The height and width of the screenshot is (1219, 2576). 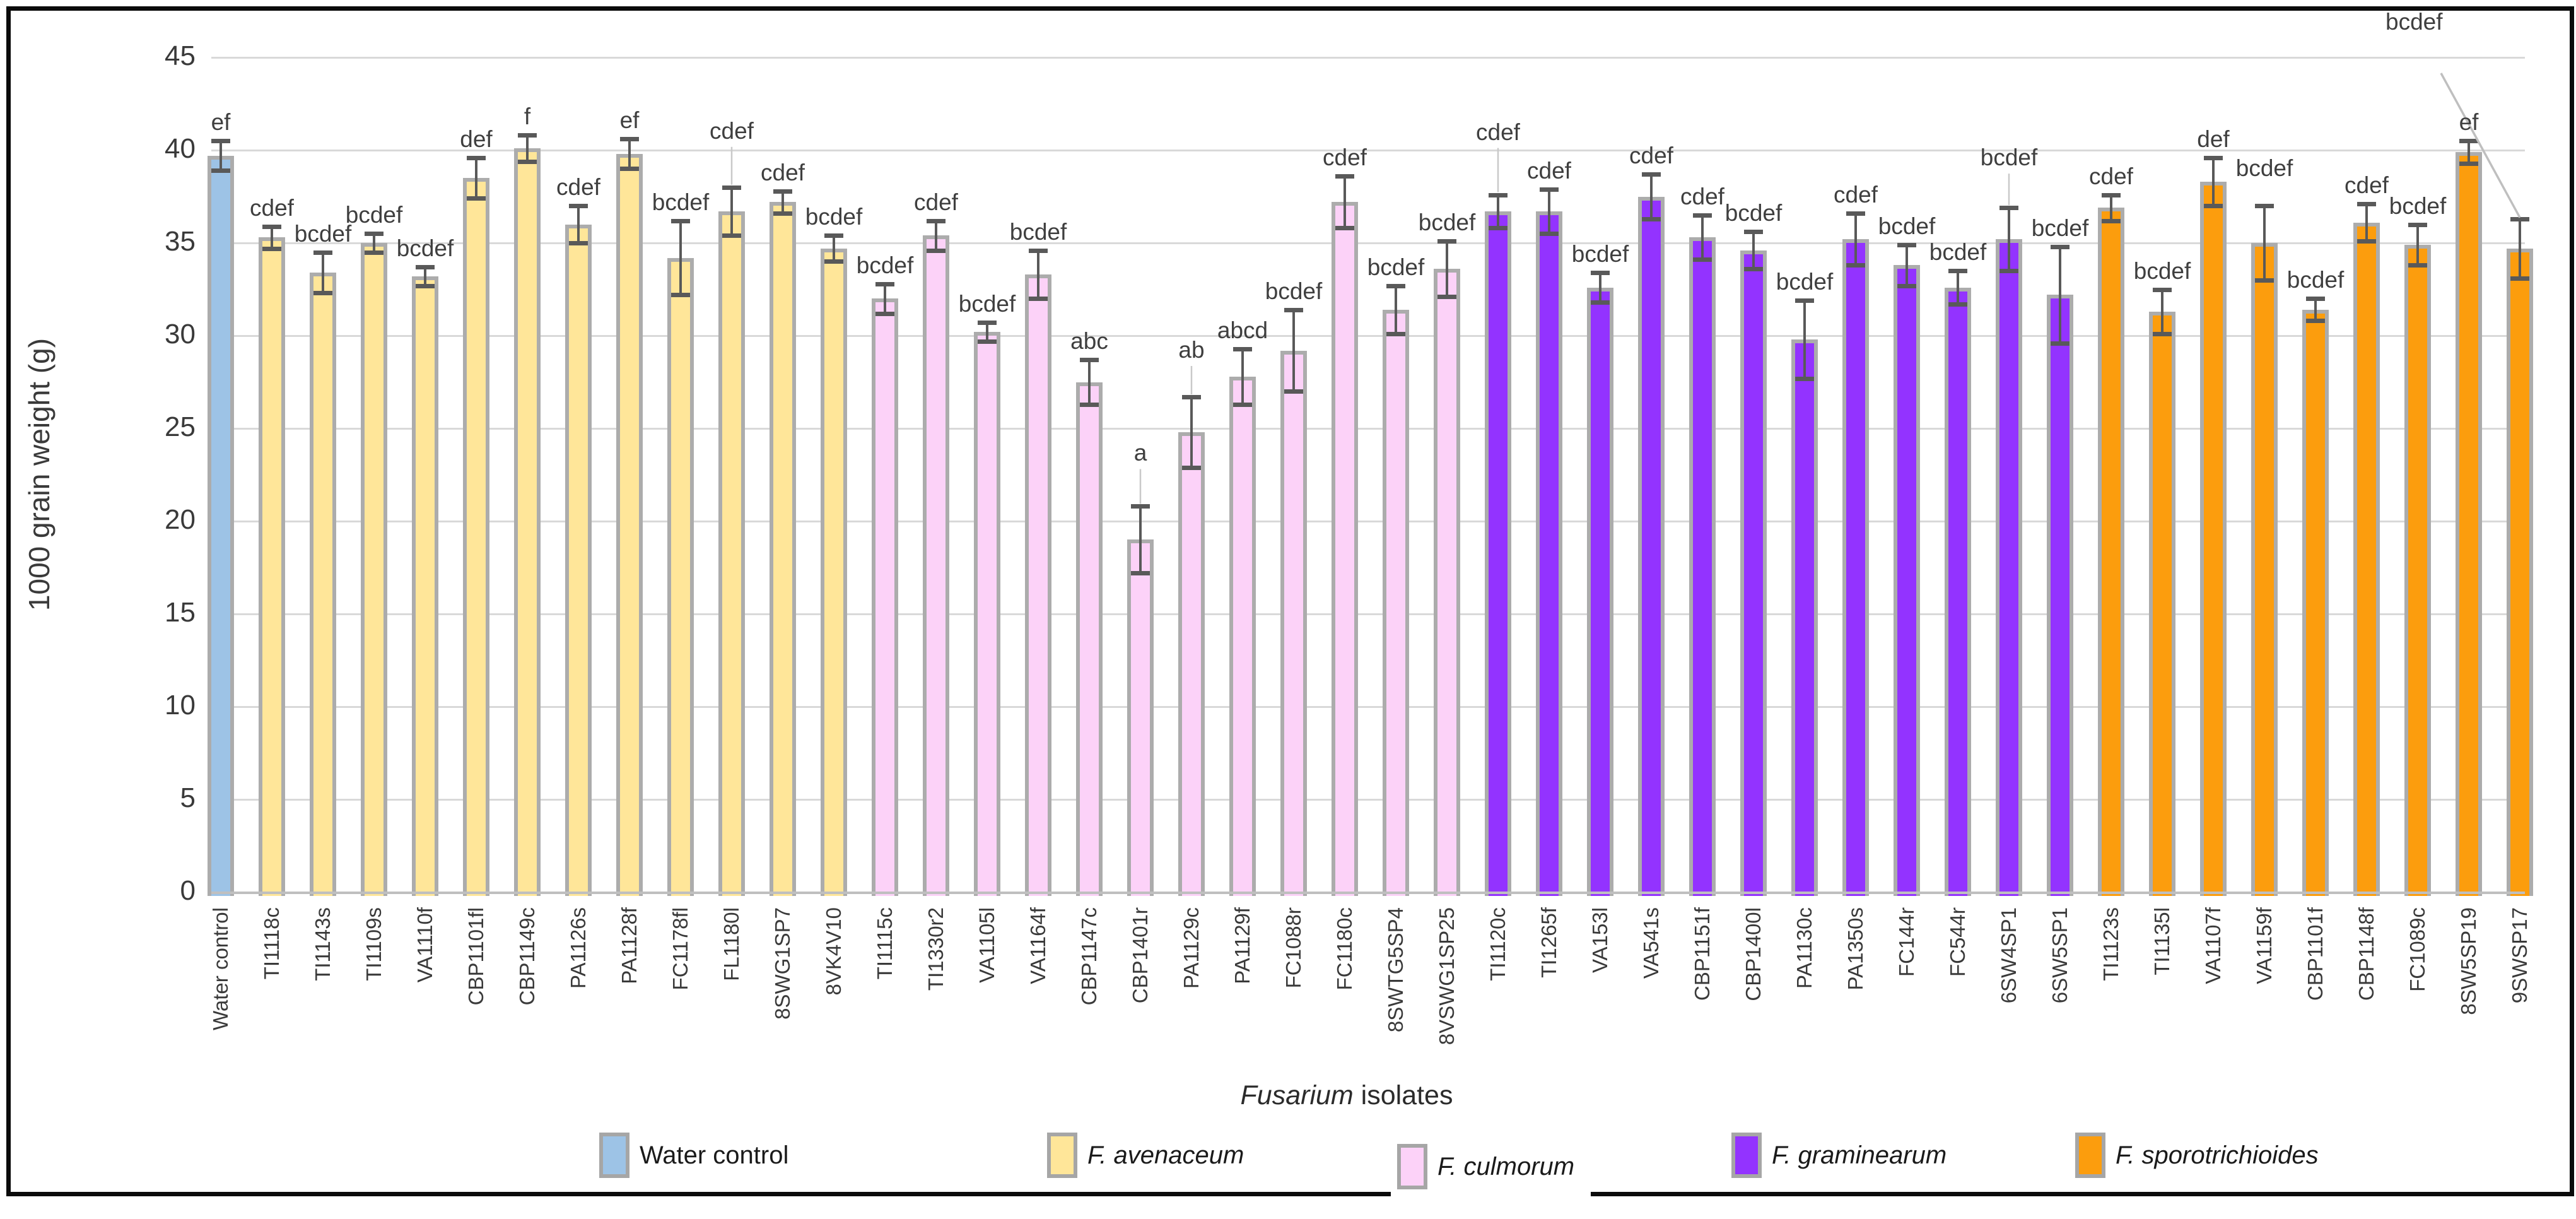 I want to click on bar-CBP1148f, so click(x=2366, y=559).